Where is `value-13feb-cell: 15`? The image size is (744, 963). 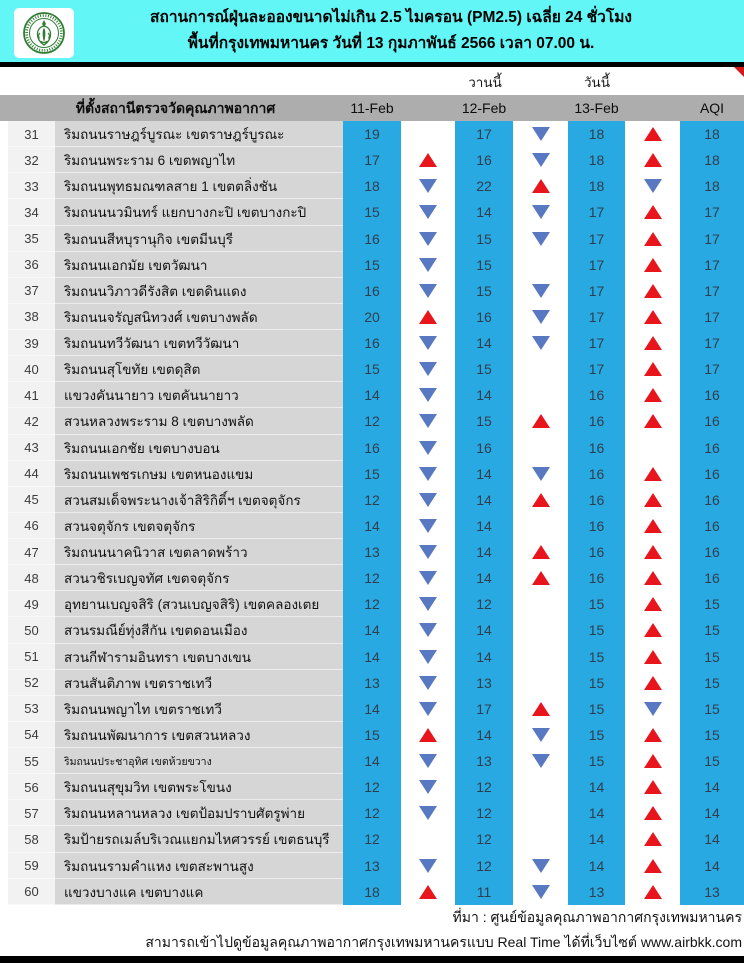
value-13feb-cell: 15 is located at coordinates (596, 604).